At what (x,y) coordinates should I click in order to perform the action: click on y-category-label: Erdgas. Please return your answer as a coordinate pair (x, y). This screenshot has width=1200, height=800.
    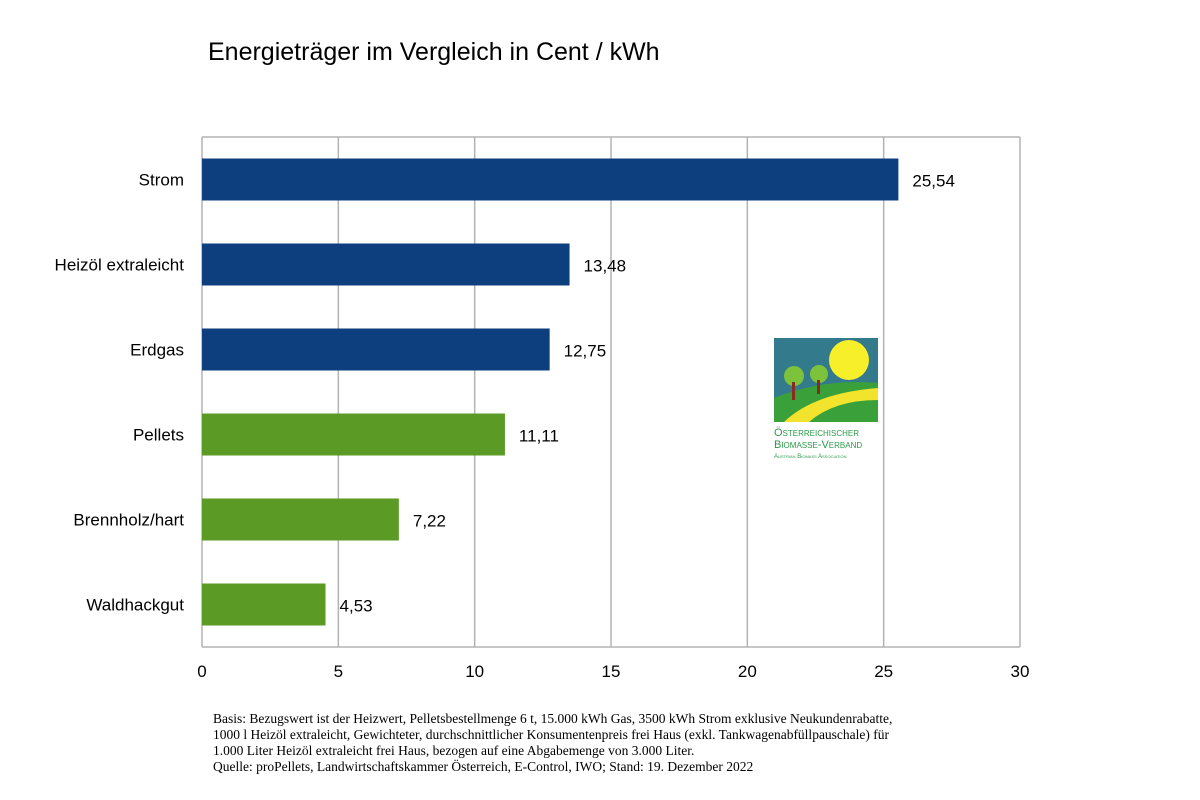
    Looking at the image, I should click on (157, 350).